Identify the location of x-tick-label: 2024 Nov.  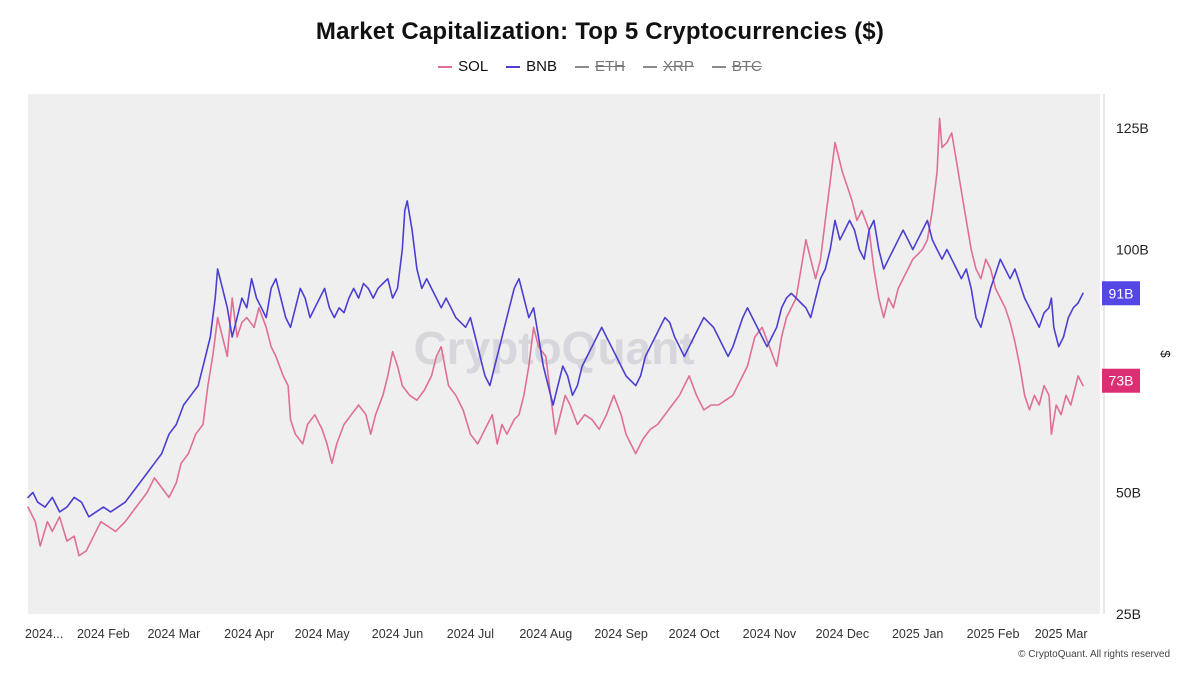
(770, 634).